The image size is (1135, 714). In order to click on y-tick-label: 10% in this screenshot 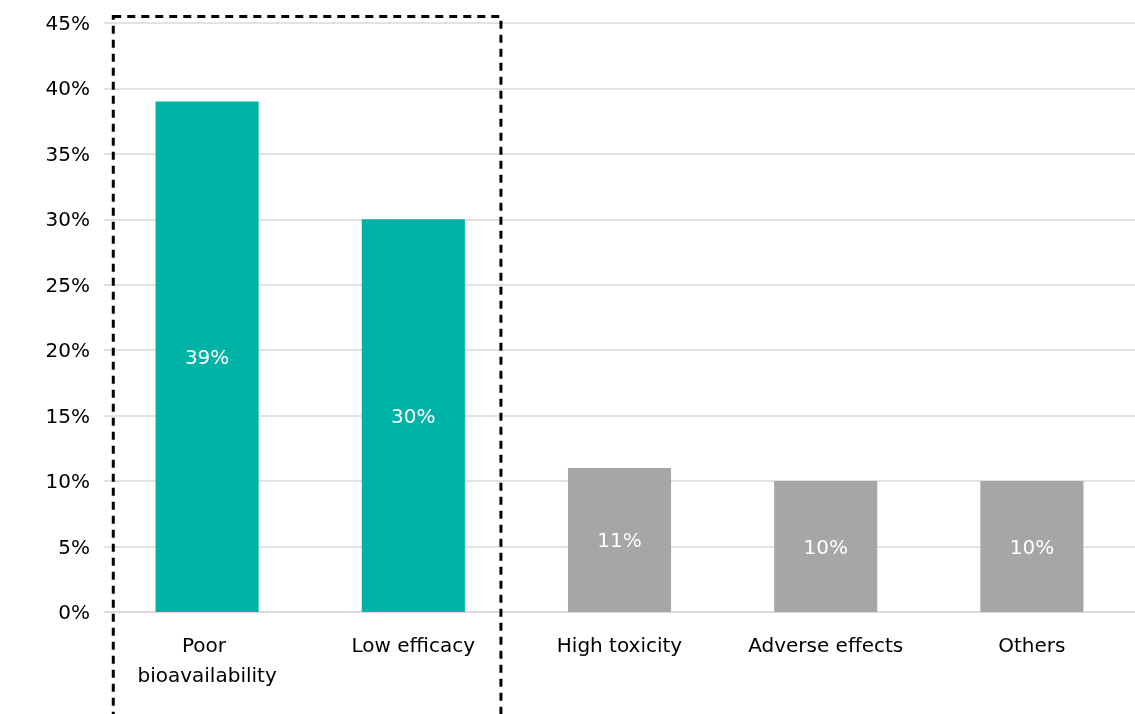, I will do `click(67, 481)`.